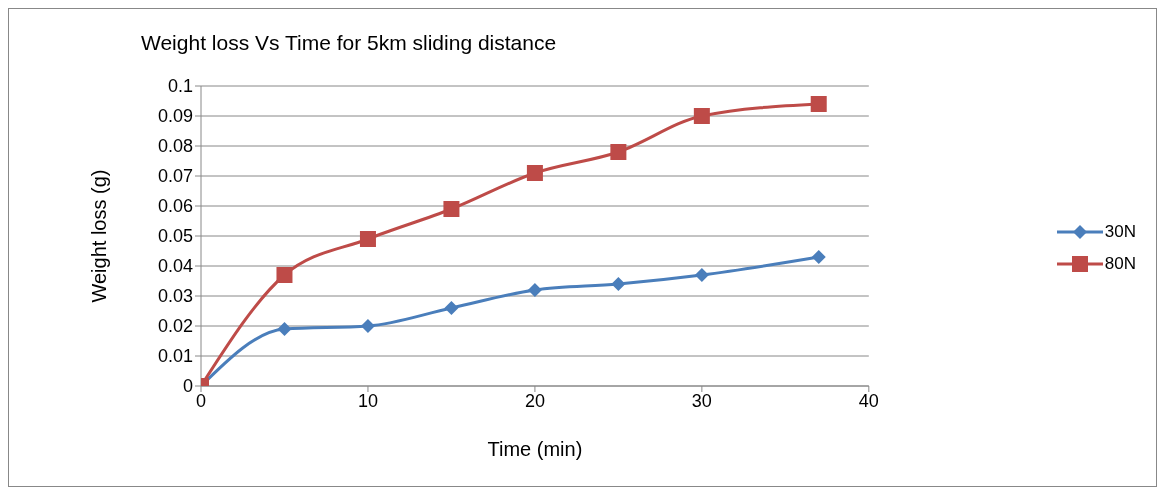 The width and height of the screenshot is (1165, 495). Describe the element at coordinates (175, 326) in the screenshot. I see `y-tick-label: 0.02` at that location.